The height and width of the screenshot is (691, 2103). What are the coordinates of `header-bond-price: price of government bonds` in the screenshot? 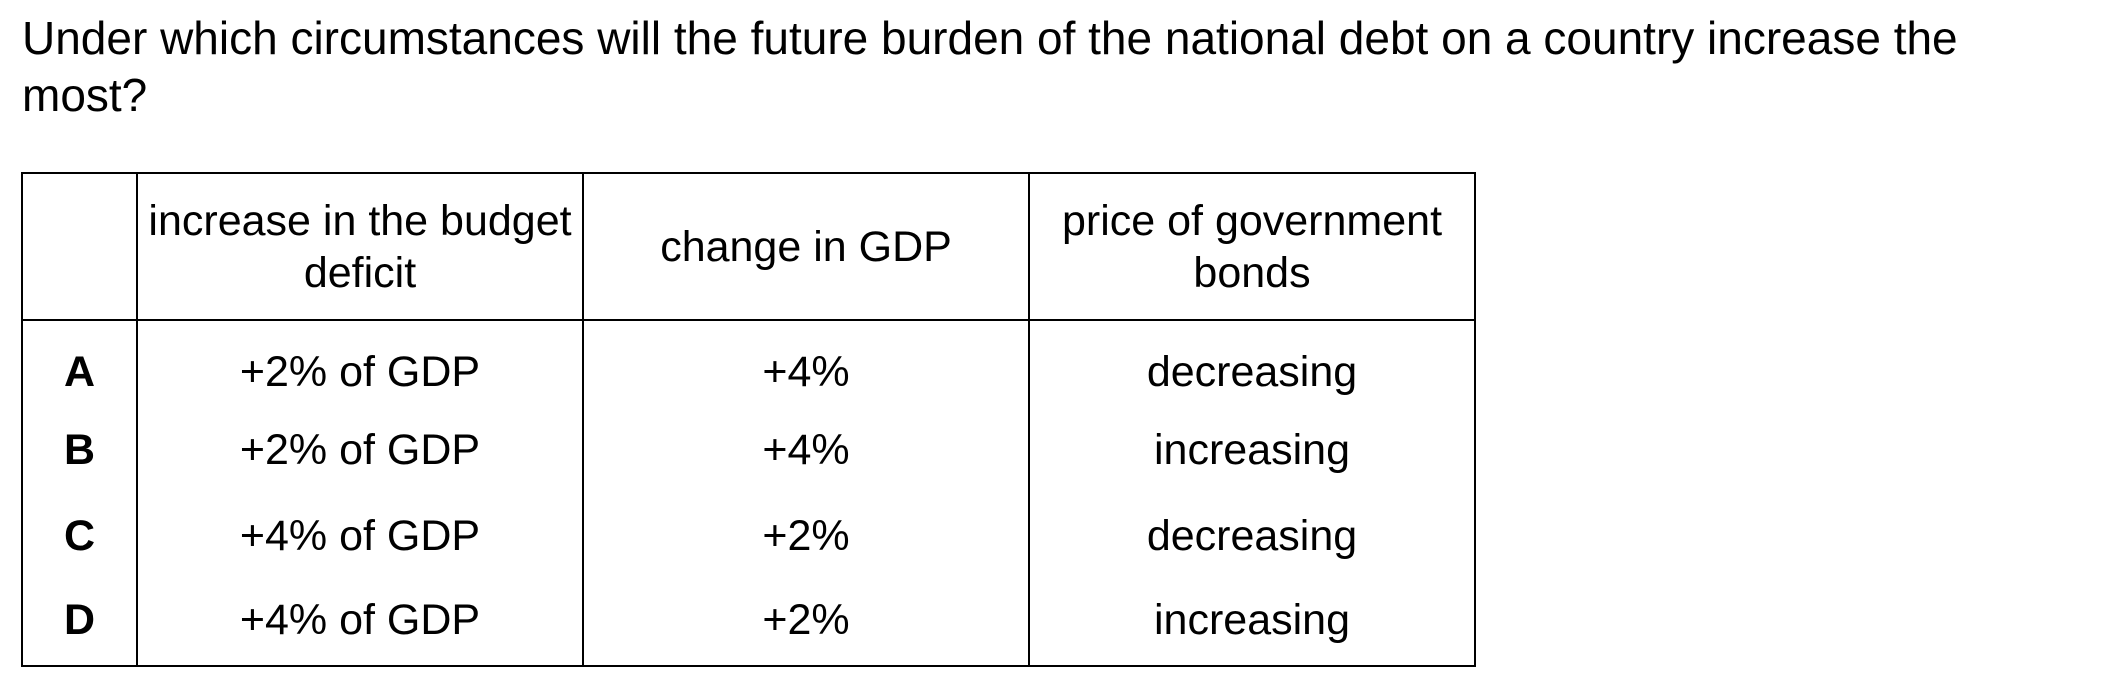 It's located at (1252, 246).